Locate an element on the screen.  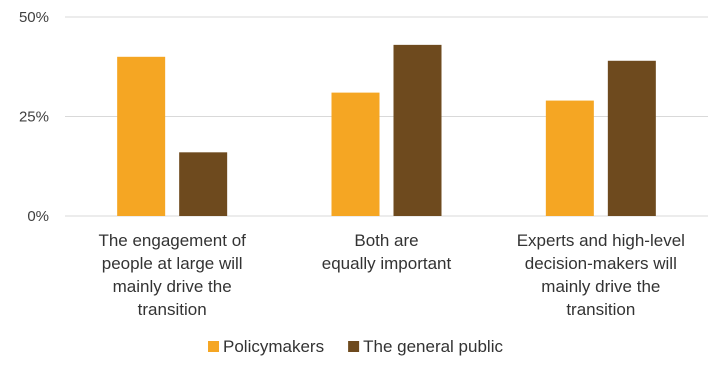
legend-label: The general public is located at coordinates (433, 346).